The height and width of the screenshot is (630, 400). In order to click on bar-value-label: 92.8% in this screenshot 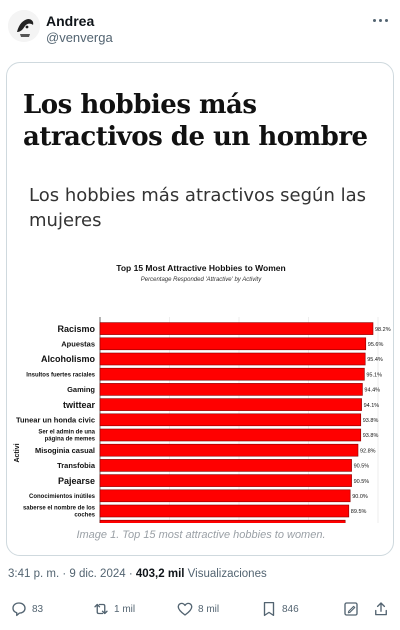, I will do `click(368, 451)`.